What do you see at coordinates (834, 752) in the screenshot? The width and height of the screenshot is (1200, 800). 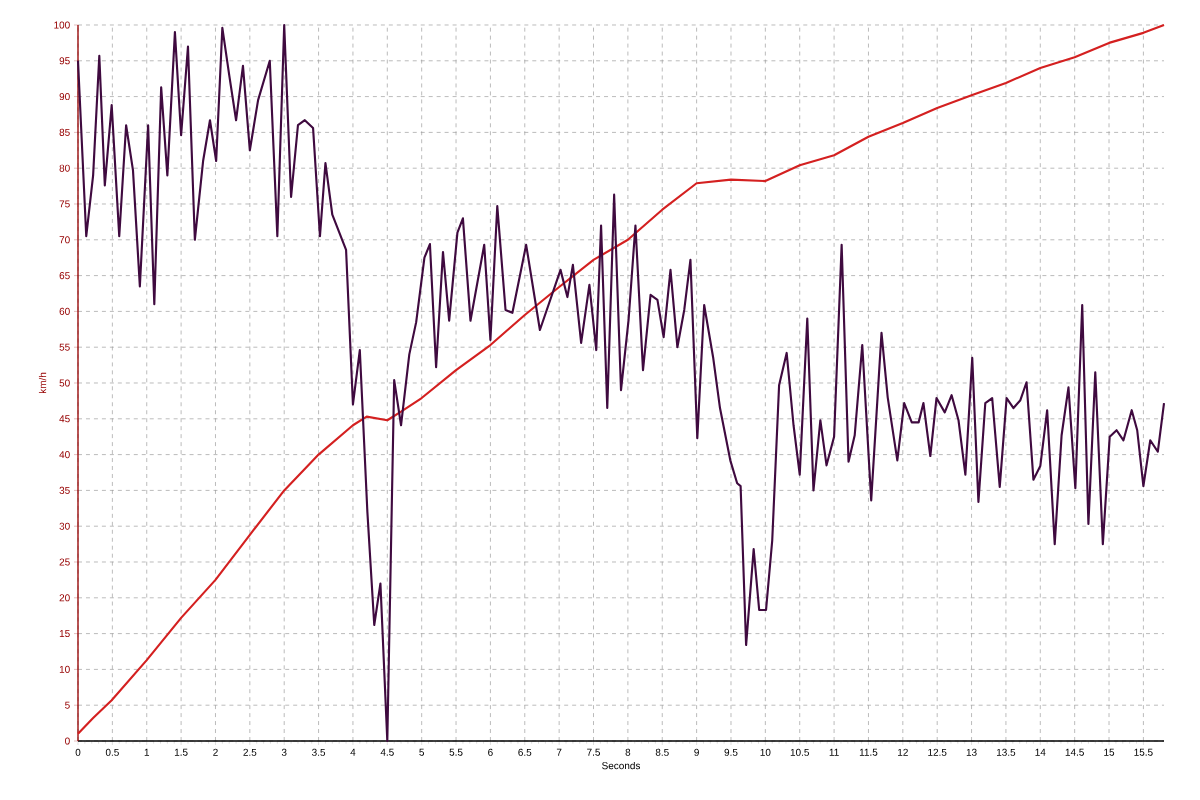 I see `x-tick-label: 11` at bounding box center [834, 752].